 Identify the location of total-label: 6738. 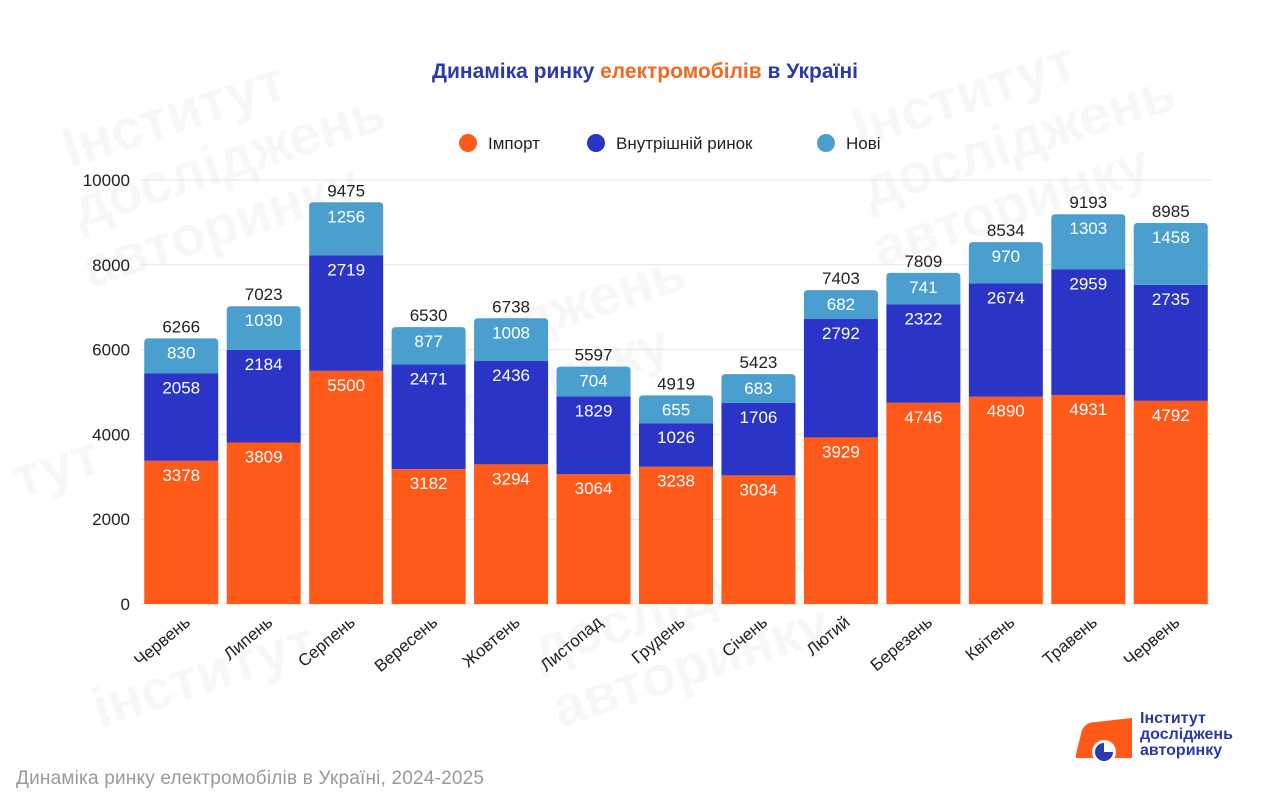
(511, 306).